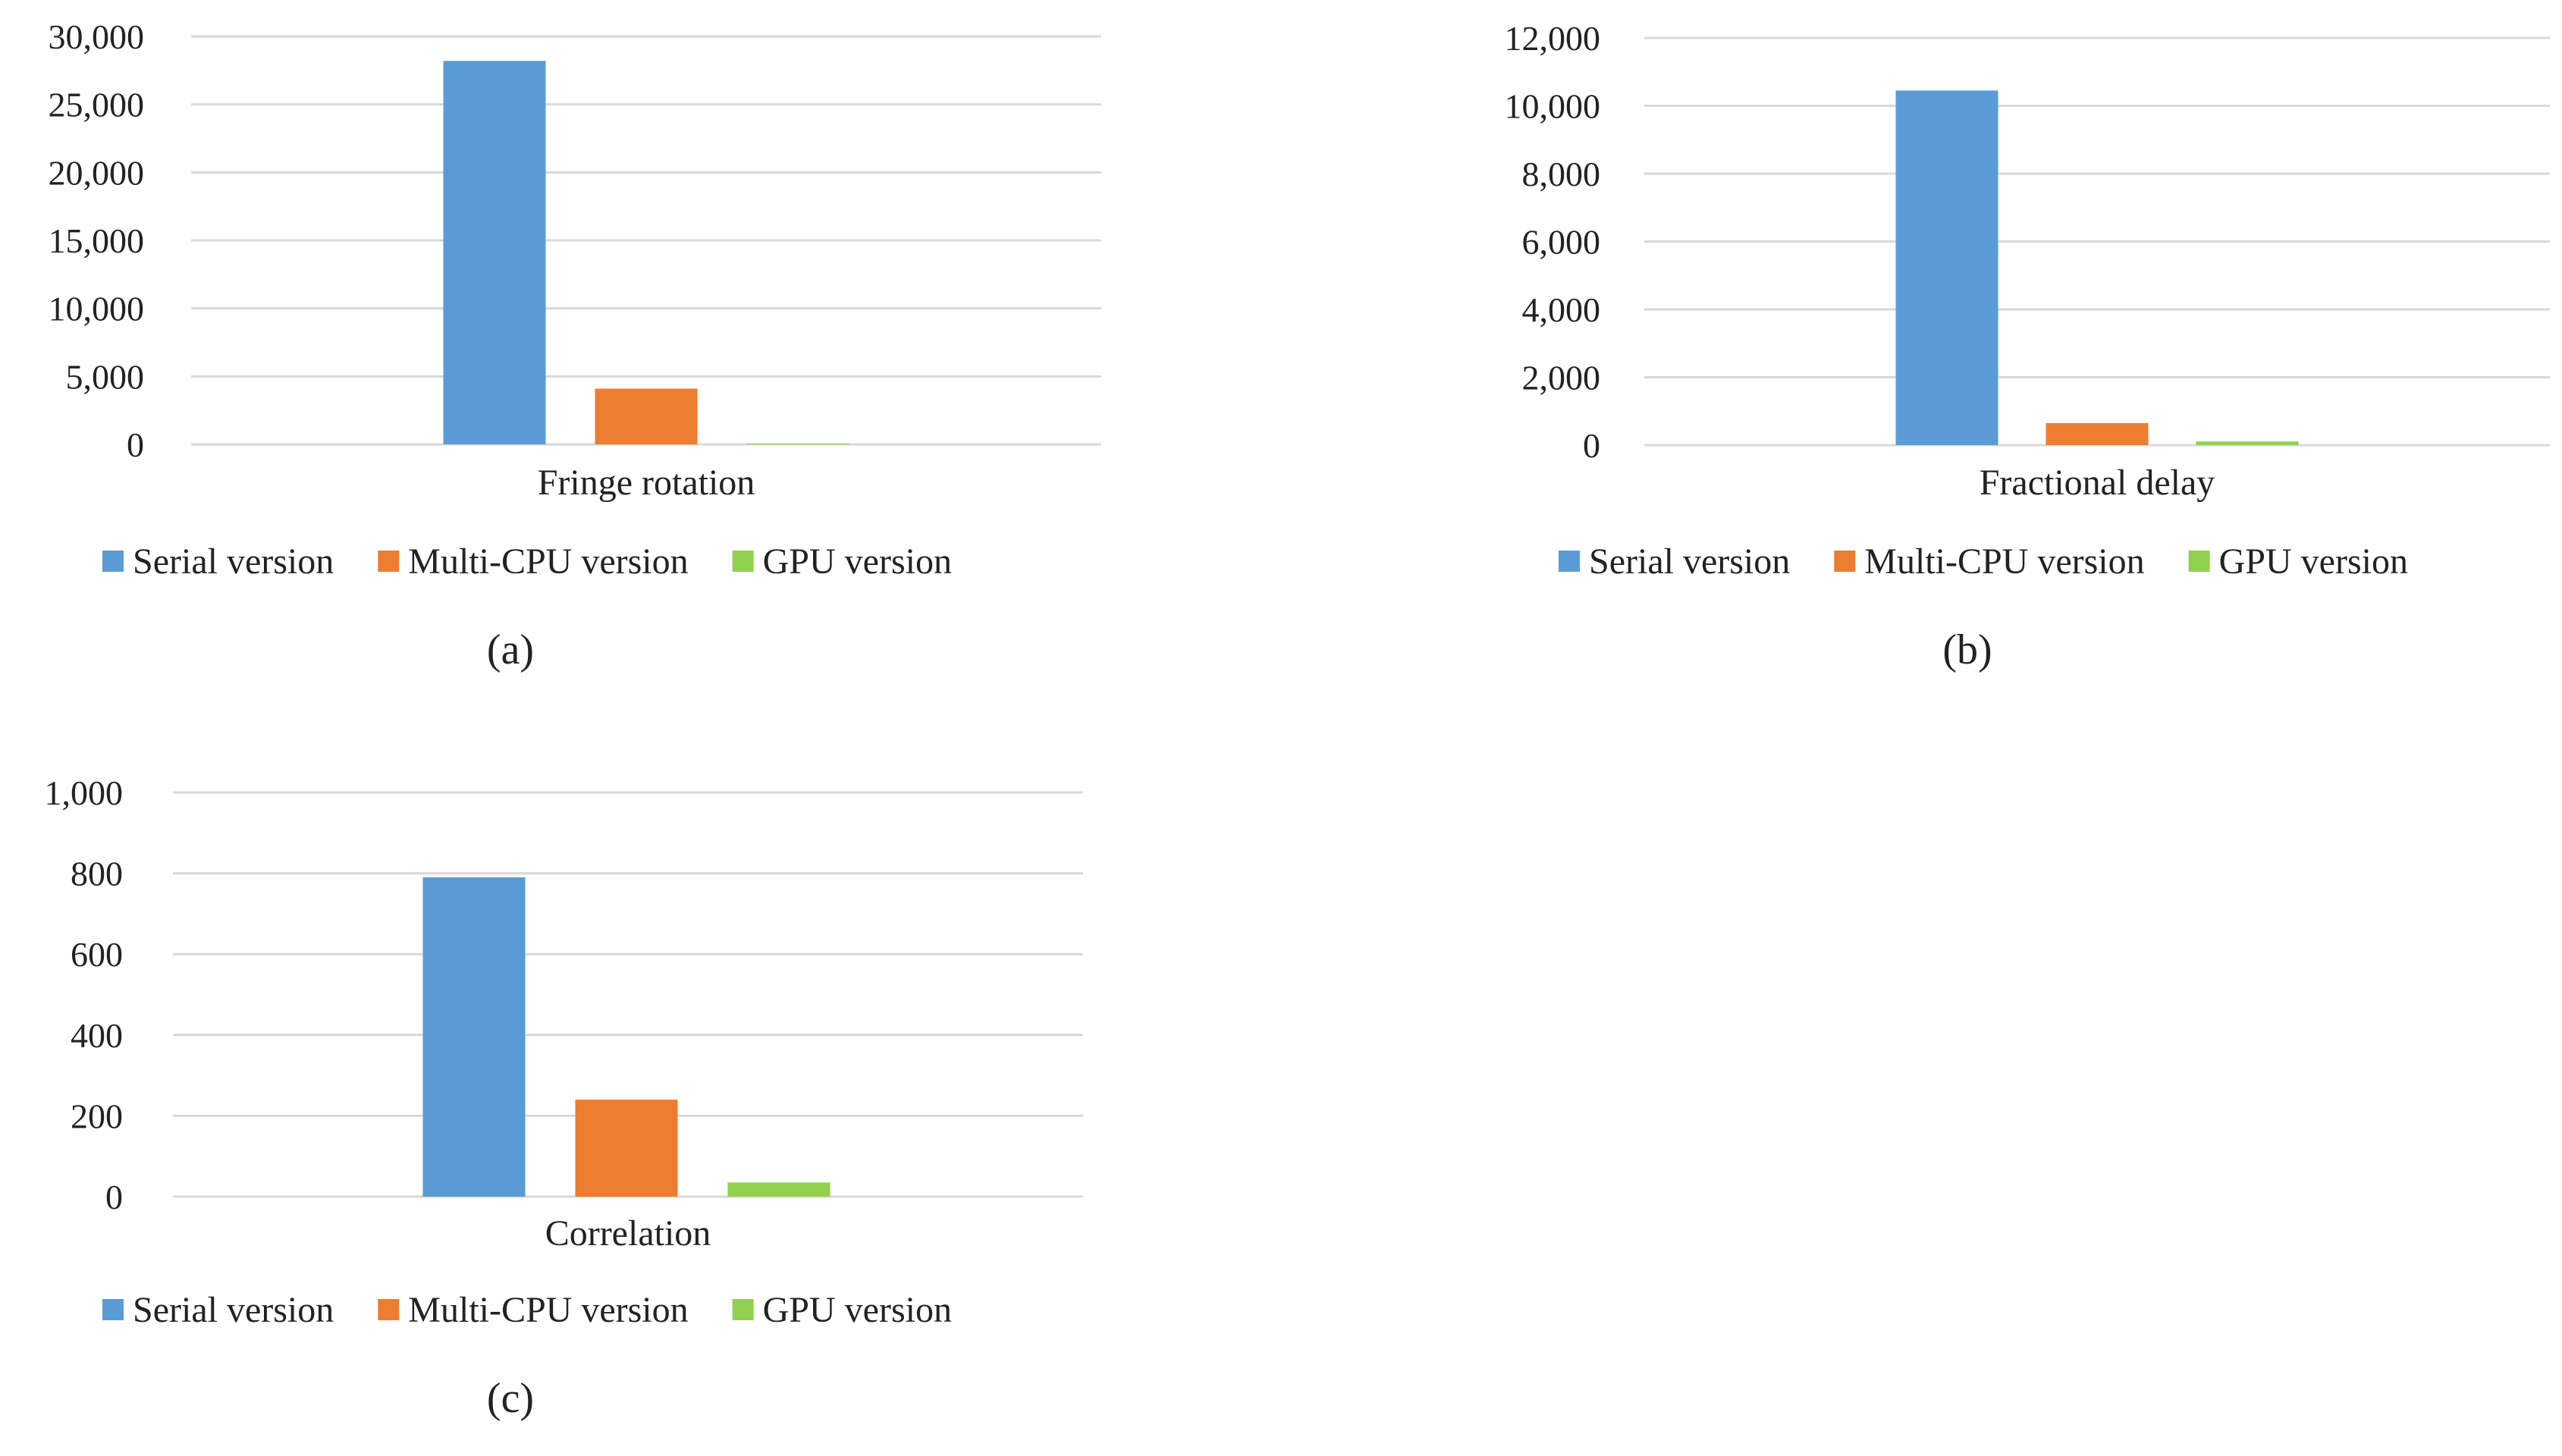 The height and width of the screenshot is (1456, 2562). I want to click on y-tick-label: 20,000, so click(97, 172).